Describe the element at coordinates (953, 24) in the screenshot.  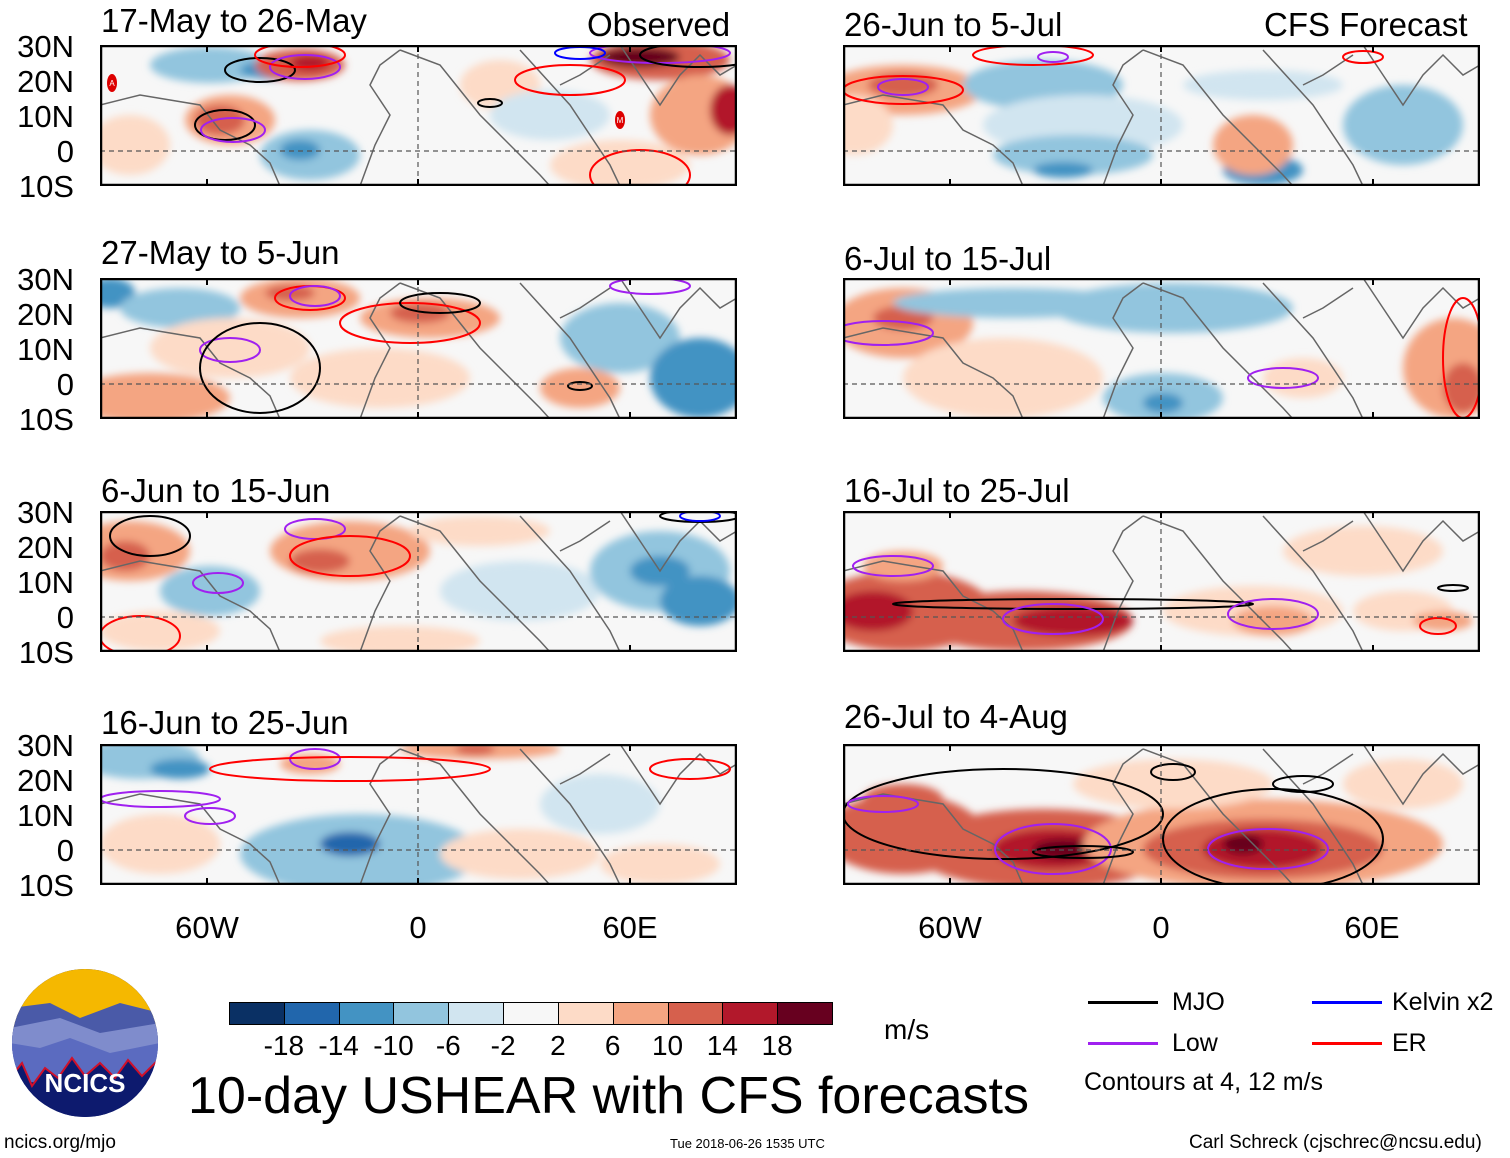
I see `panel-title: 26-Jun to 5-Jul` at that location.